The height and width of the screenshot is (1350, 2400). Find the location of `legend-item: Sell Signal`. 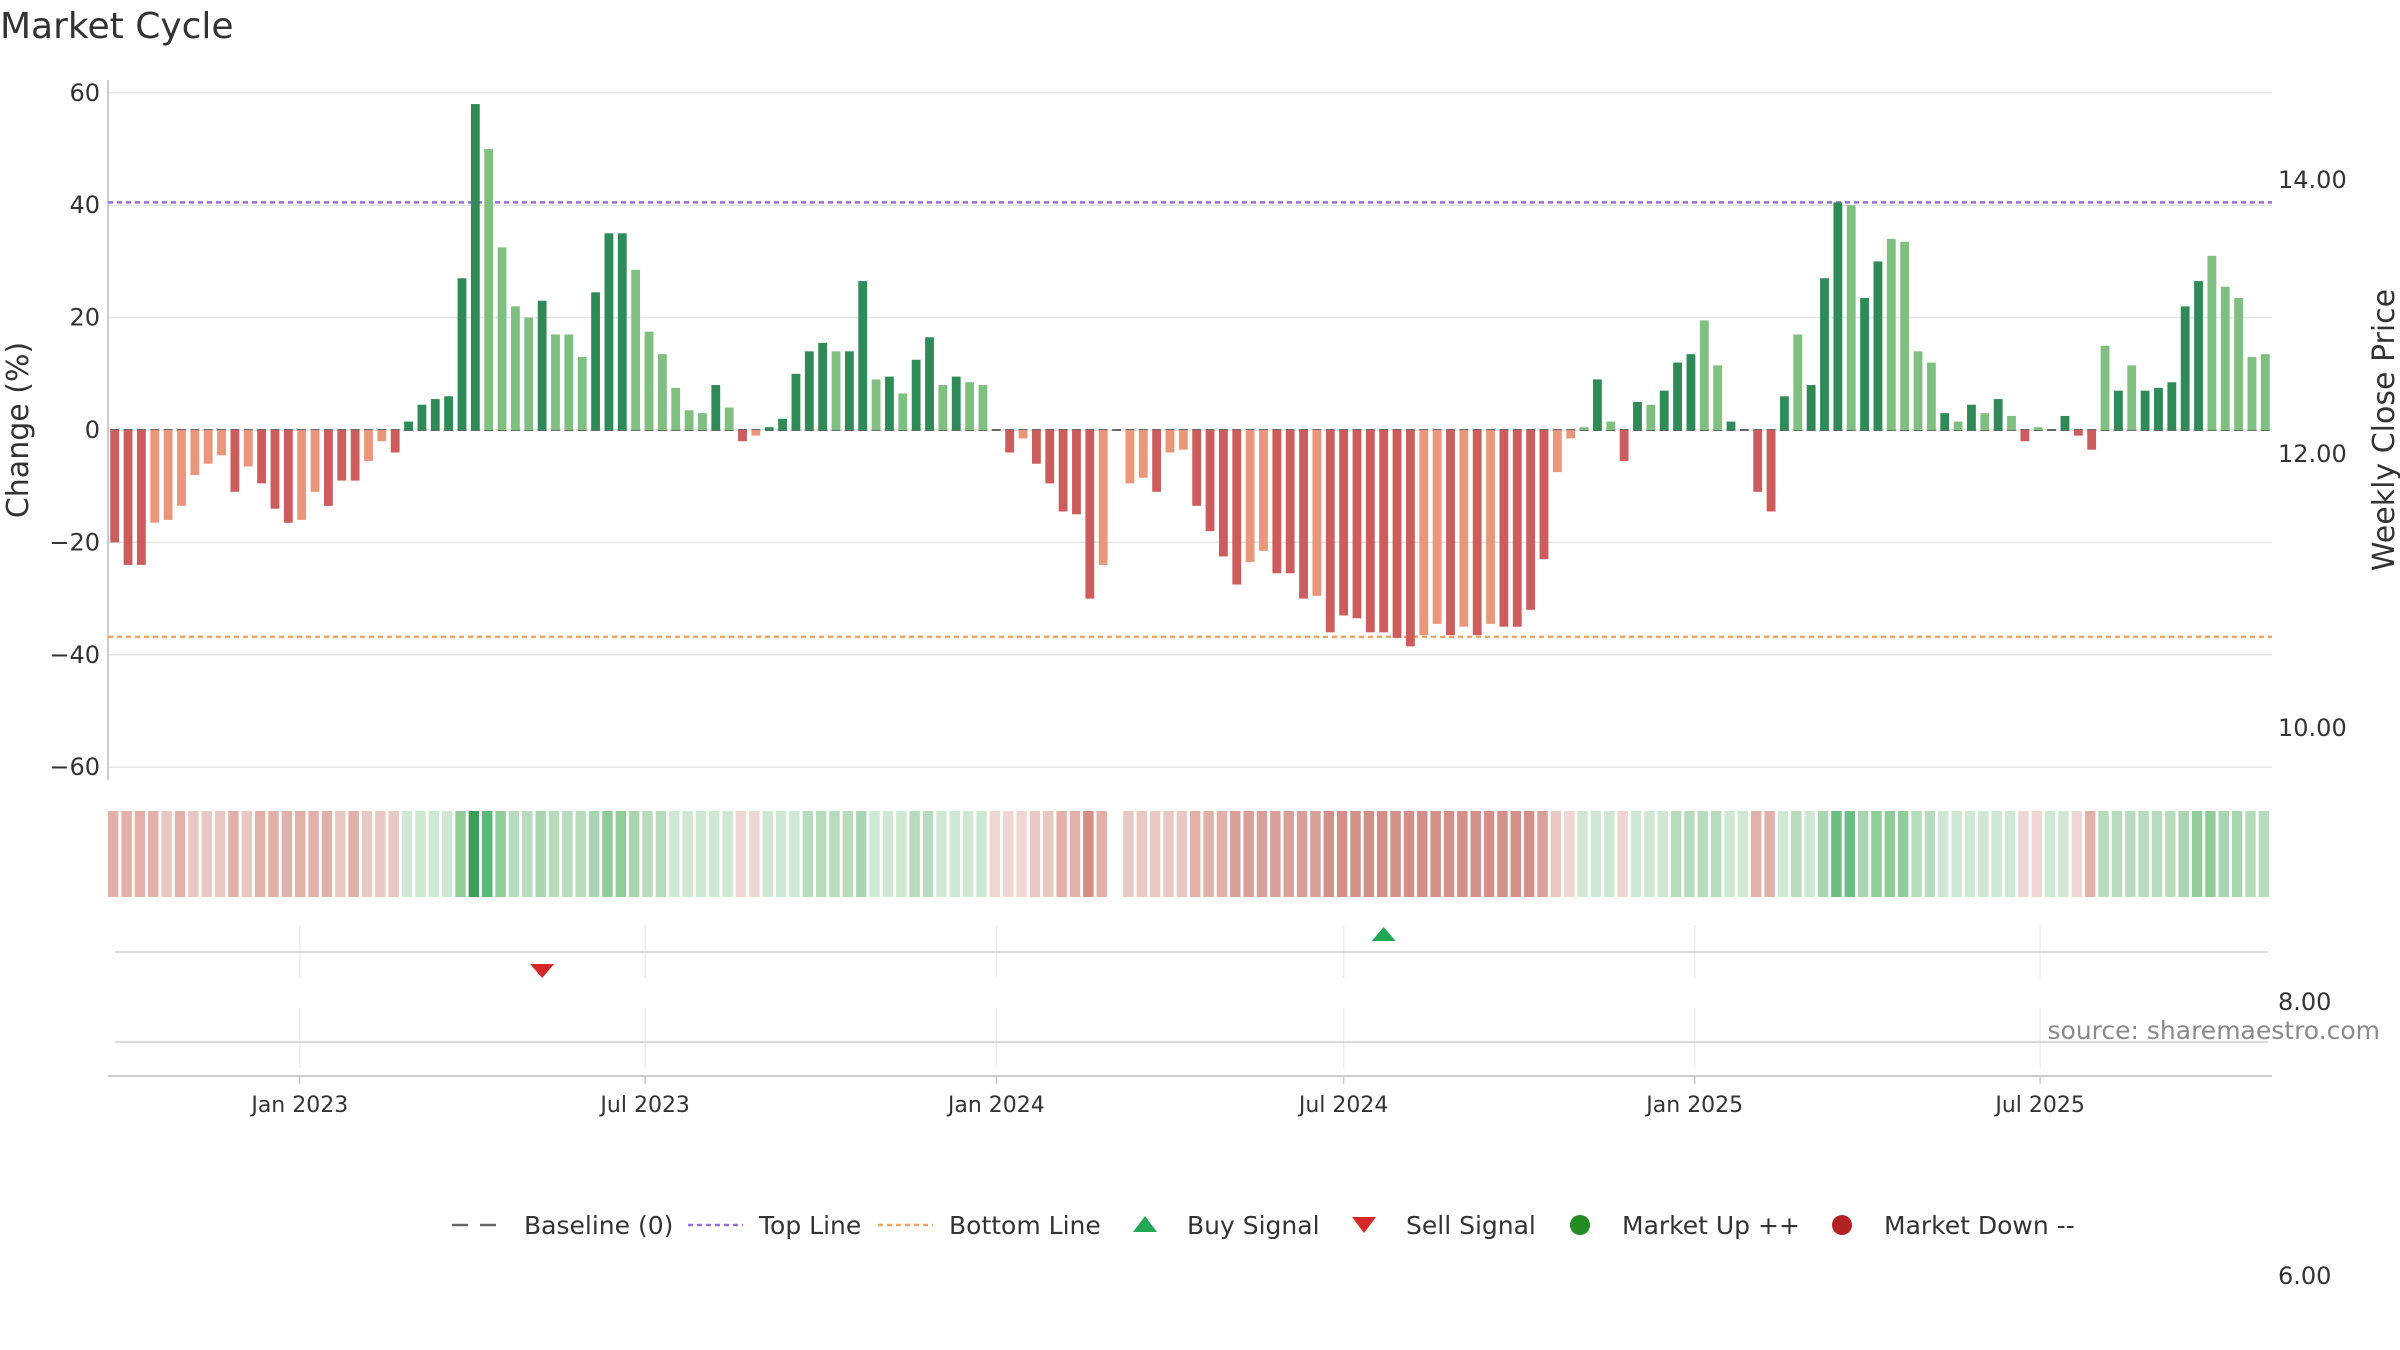

legend-item: Sell Signal is located at coordinates (1444, 1225).